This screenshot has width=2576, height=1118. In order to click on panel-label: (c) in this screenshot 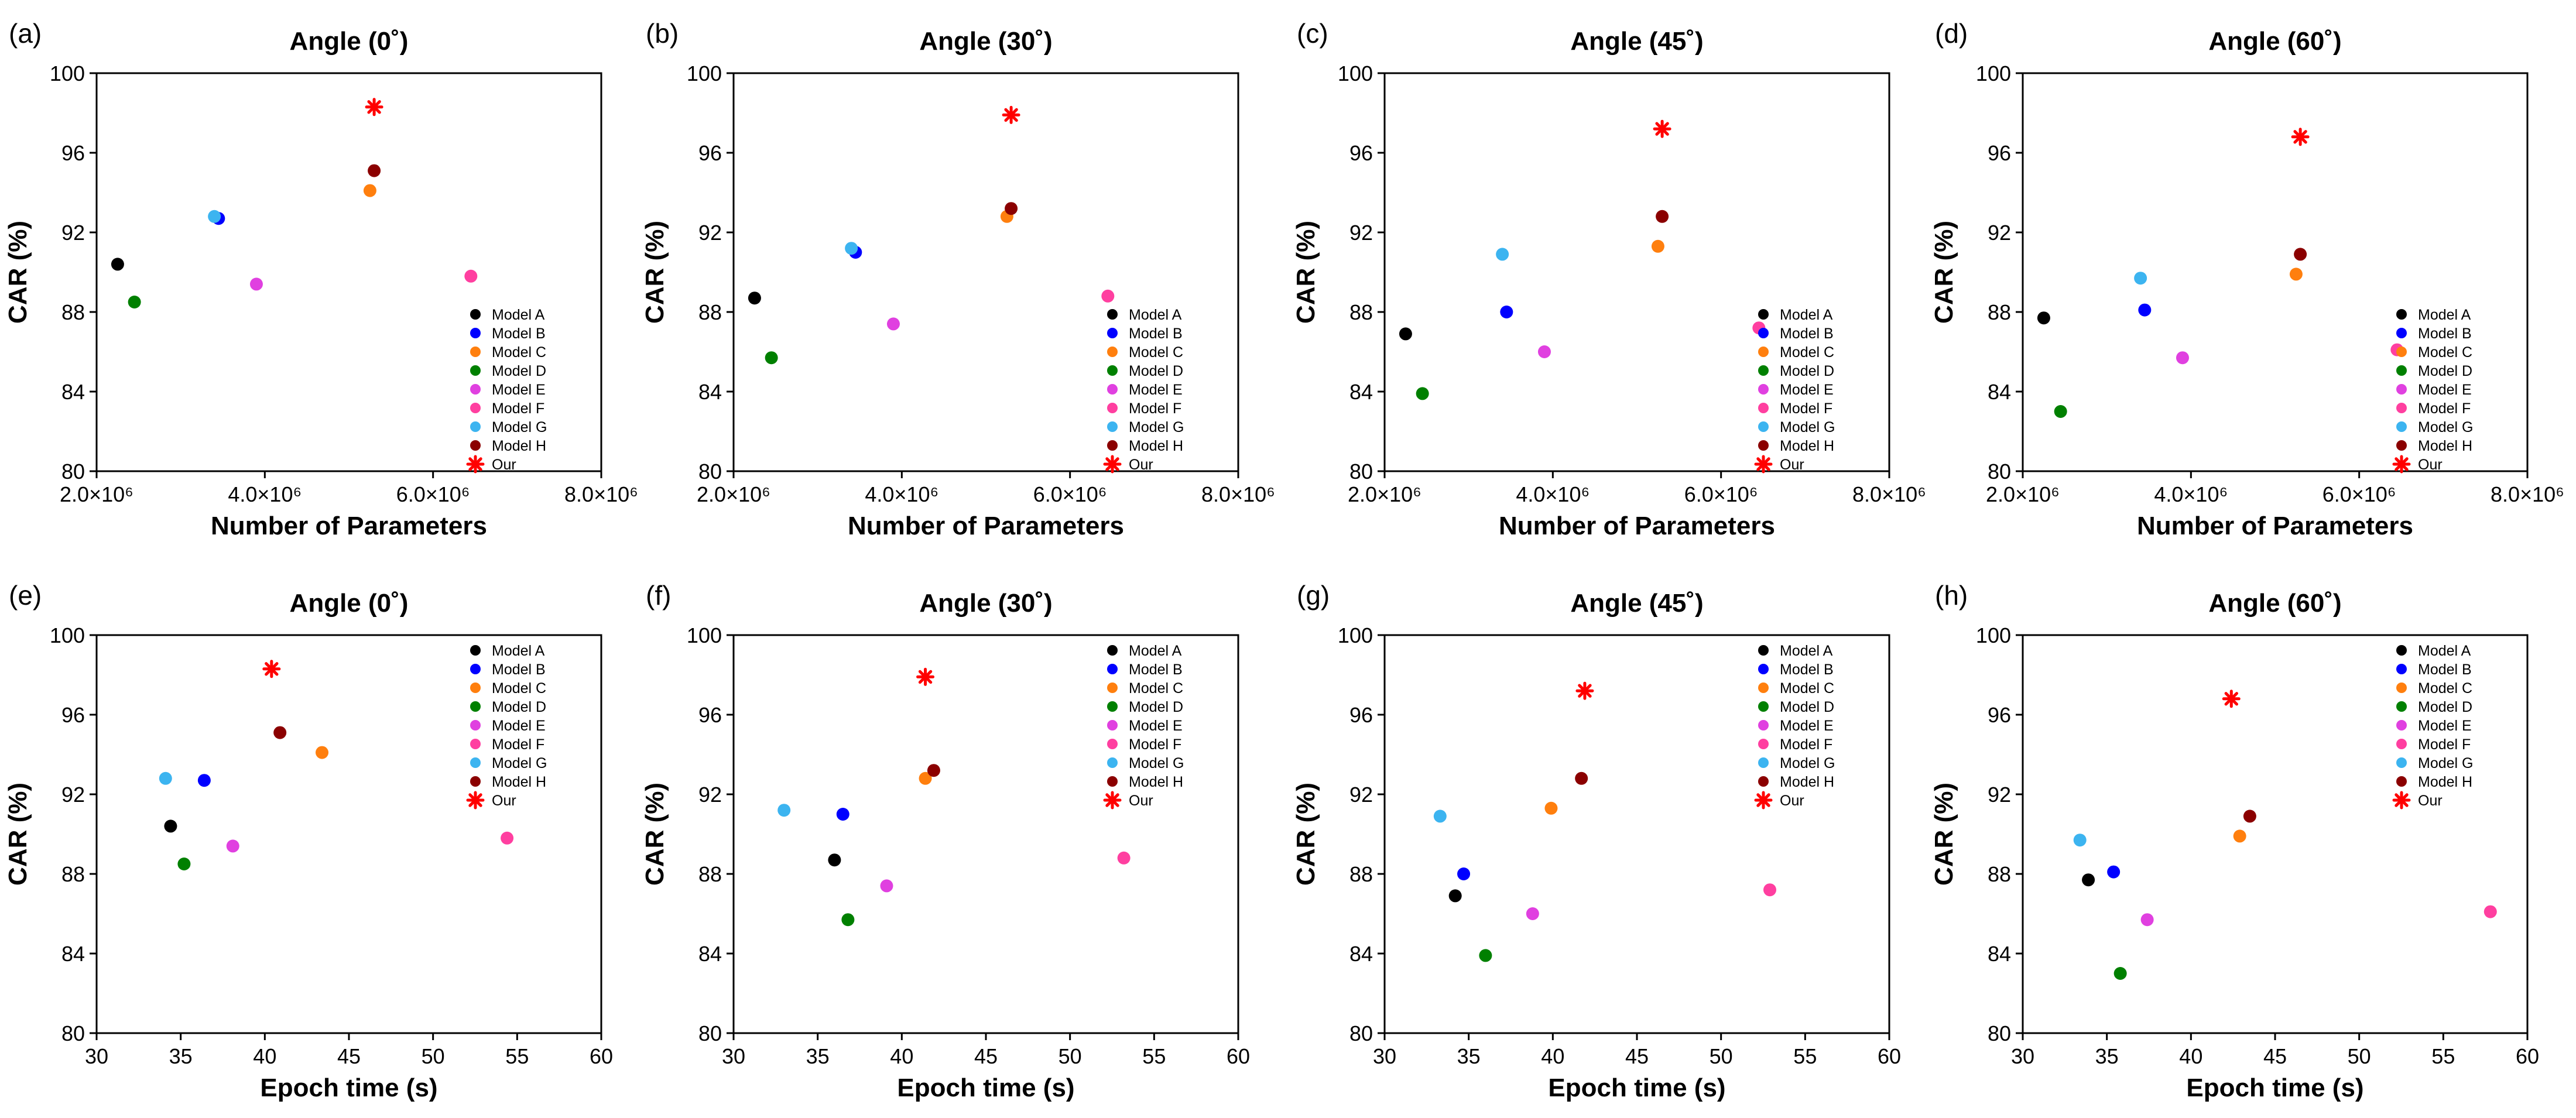, I will do `click(1312, 33)`.